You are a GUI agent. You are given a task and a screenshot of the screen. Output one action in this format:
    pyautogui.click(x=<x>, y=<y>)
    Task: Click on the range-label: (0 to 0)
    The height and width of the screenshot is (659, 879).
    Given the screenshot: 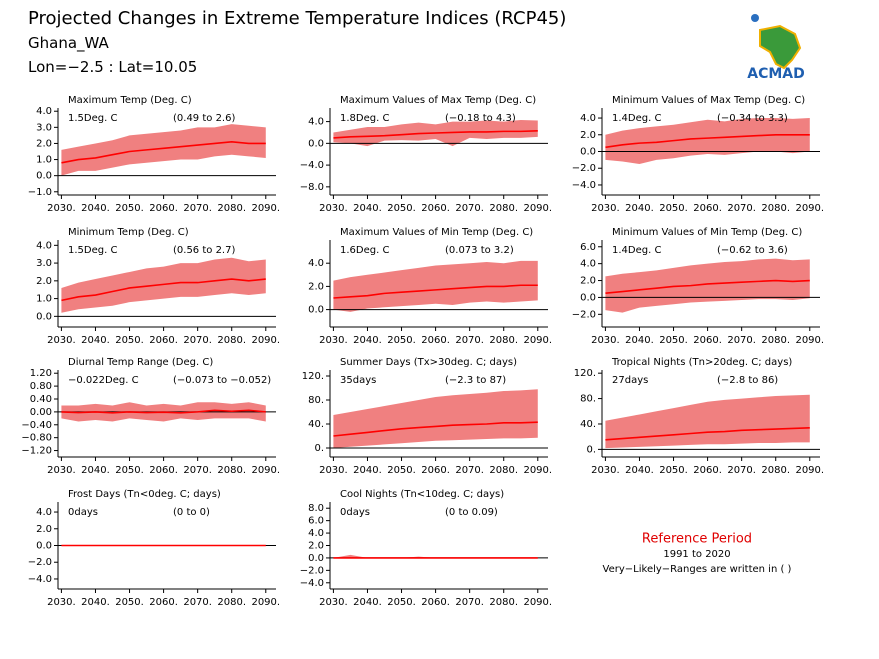 What is the action you would take?
    pyautogui.click(x=191, y=512)
    